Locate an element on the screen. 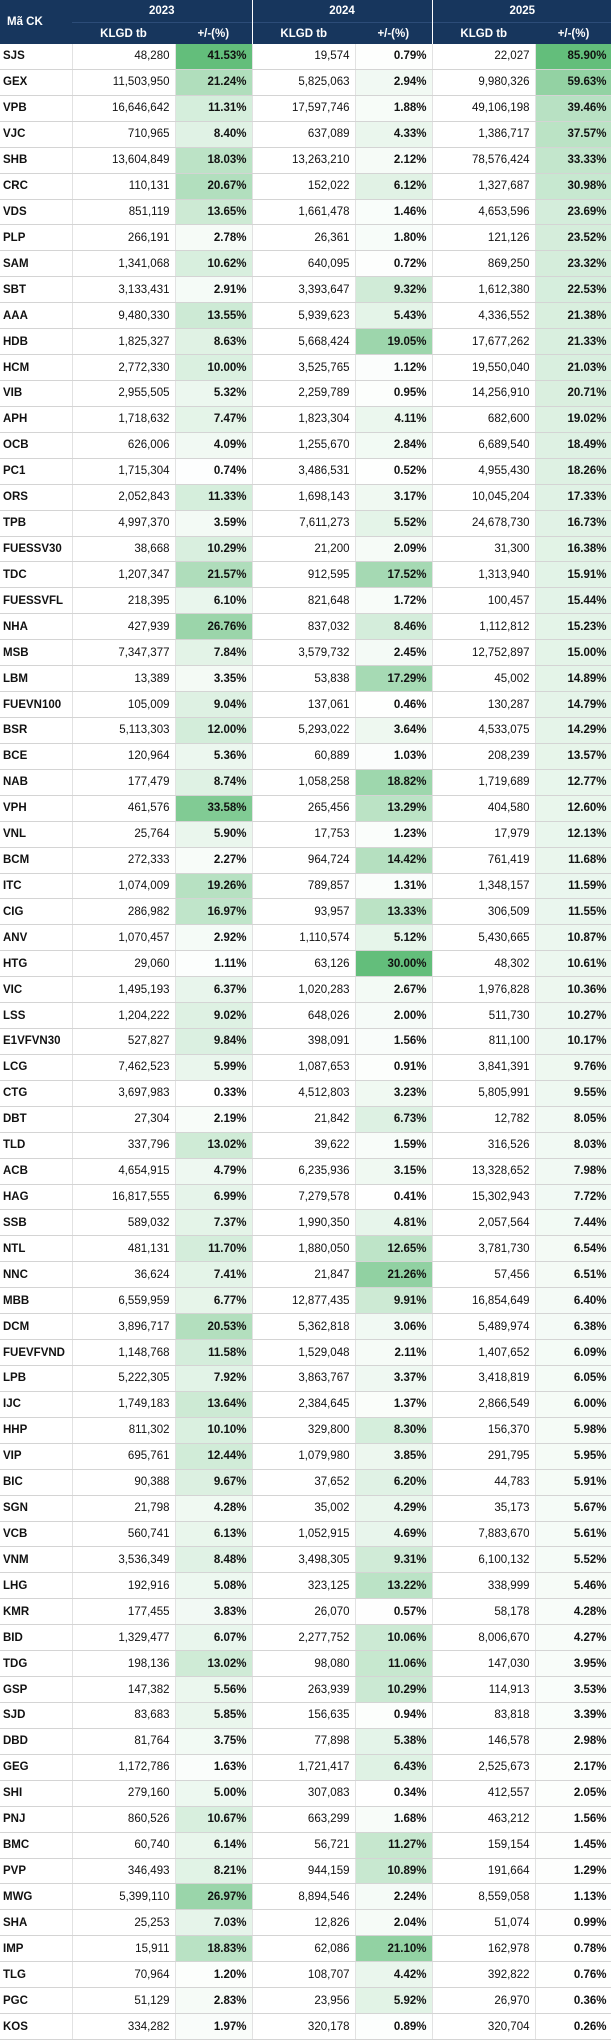 Image resolution: width=611 pixels, height=2040 pixels. volume-2025-cell: 19,550,040 is located at coordinates (484, 367).